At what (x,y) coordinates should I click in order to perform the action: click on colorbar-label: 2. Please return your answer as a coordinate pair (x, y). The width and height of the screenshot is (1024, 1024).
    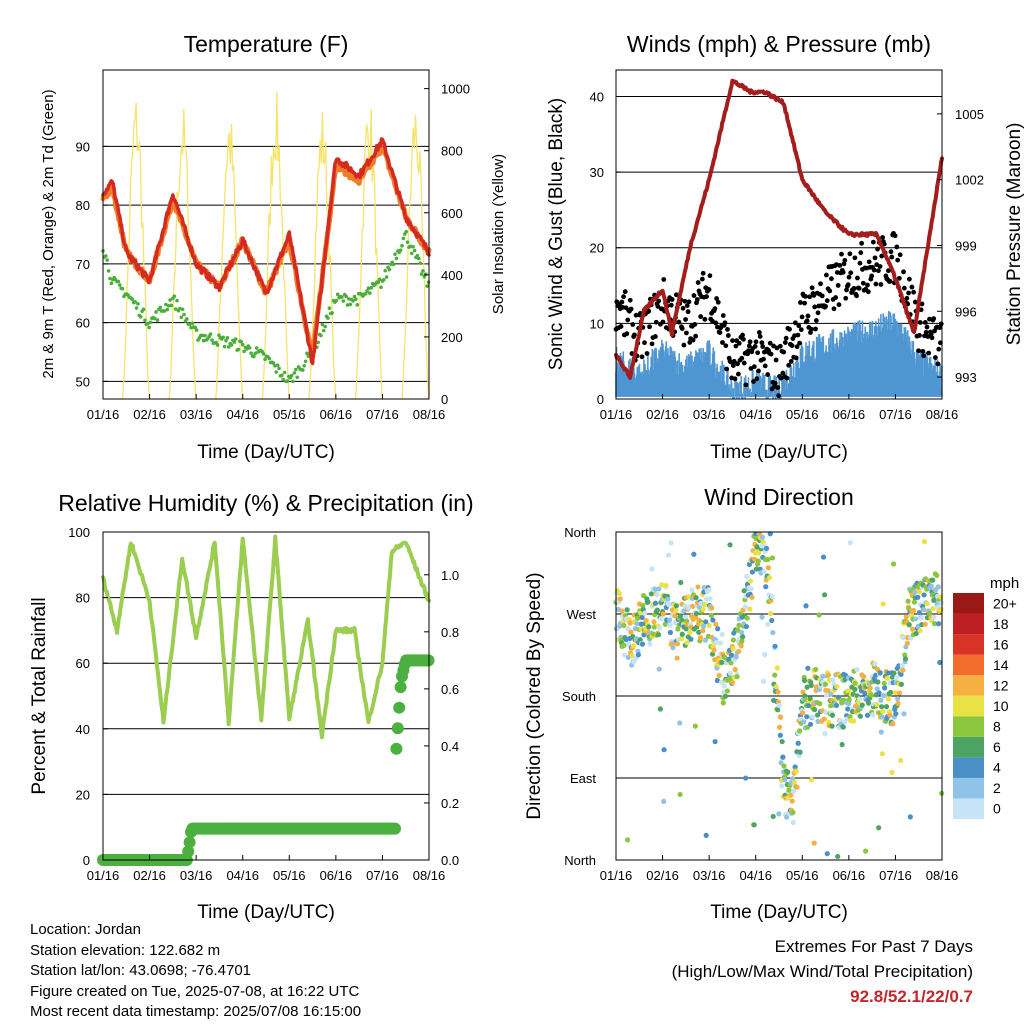
    Looking at the image, I should click on (997, 788).